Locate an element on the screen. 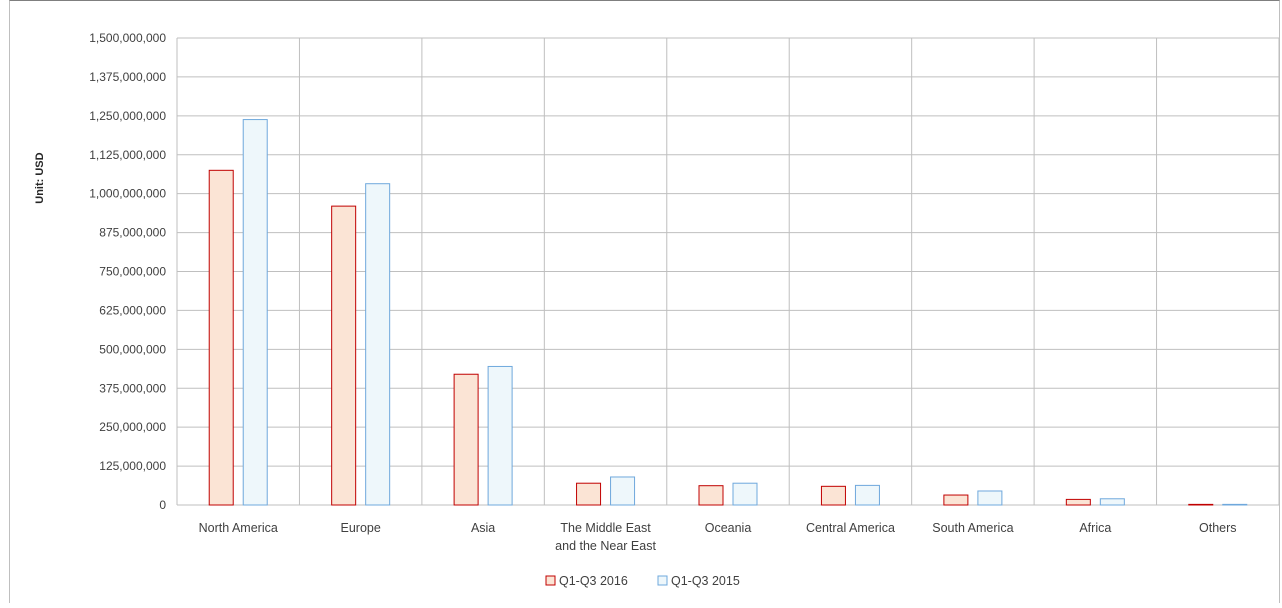 This screenshot has height=608, width=1282. x-category-label: North America is located at coordinates (238, 528).